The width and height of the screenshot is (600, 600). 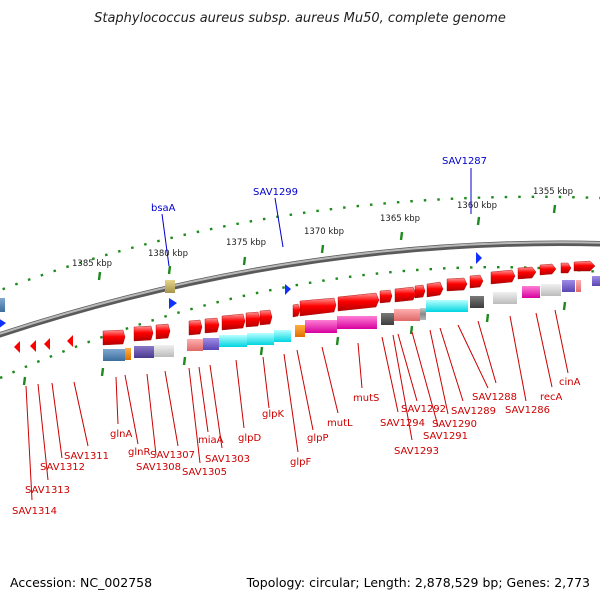 What do you see at coordinates (464, 161) in the screenshot?
I see `label-SAV1287: SAV1287` at bounding box center [464, 161].